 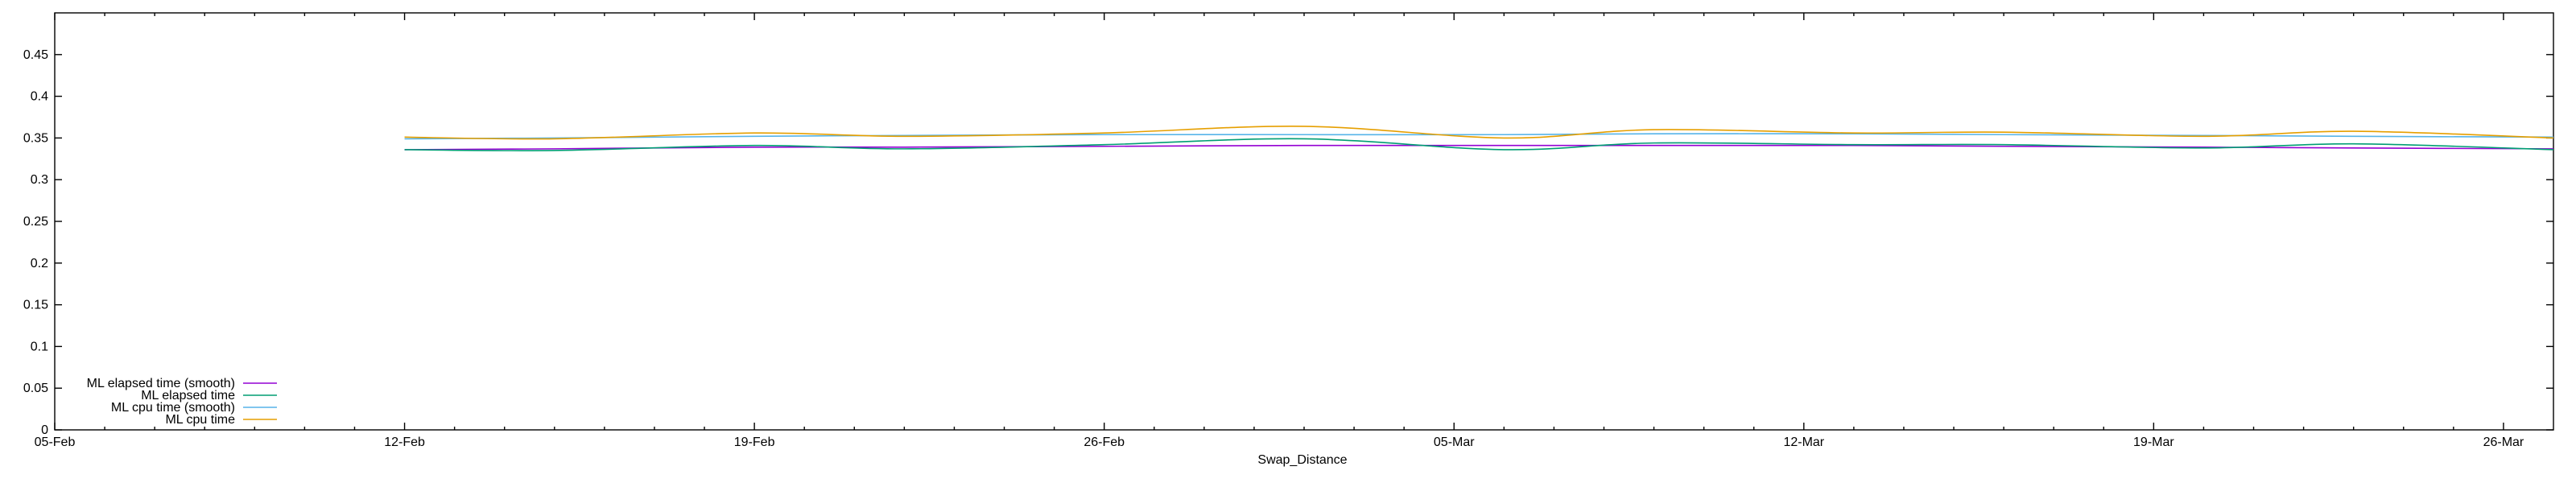 I want to click on x-axis-label: Swap_Distance, so click(x=1302, y=460).